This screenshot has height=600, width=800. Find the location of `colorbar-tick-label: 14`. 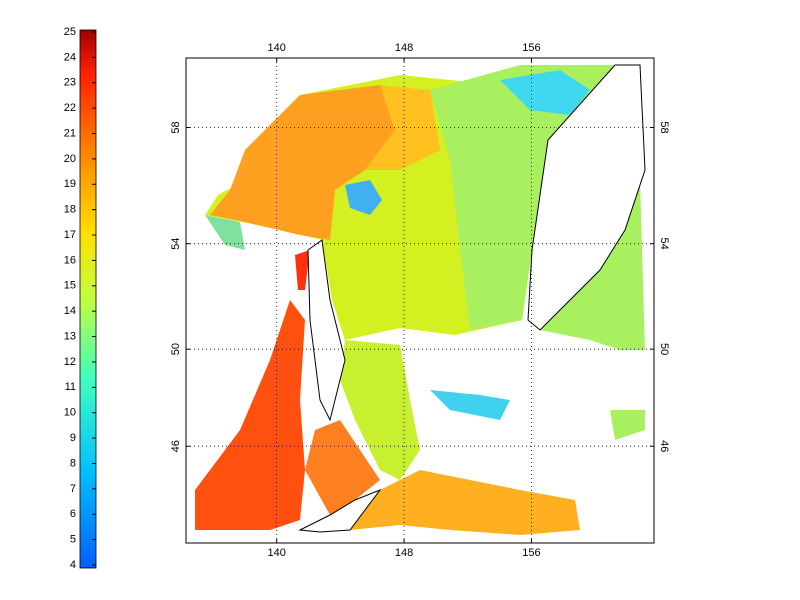

colorbar-tick-label: 14 is located at coordinates (70, 311).